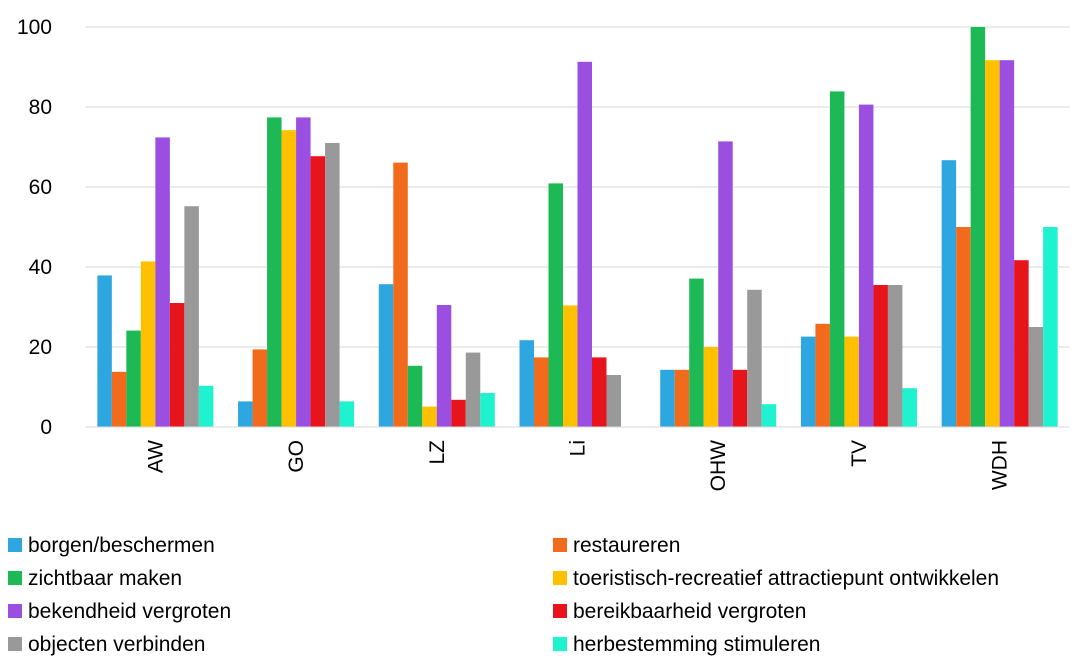 The image size is (1091, 659). What do you see at coordinates (296, 456) in the screenshot?
I see `x-tick-label: GO` at bounding box center [296, 456].